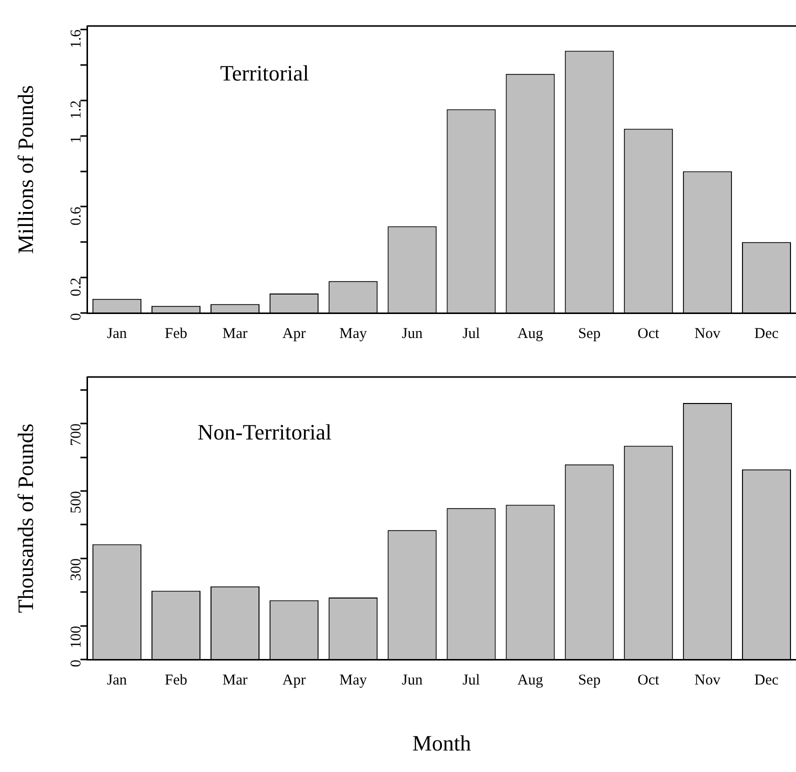 The width and height of the screenshot is (796, 772). Describe the element at coordinates (76, 287) in the screenshot. I see `y-tick-label: 0.2` at that location.